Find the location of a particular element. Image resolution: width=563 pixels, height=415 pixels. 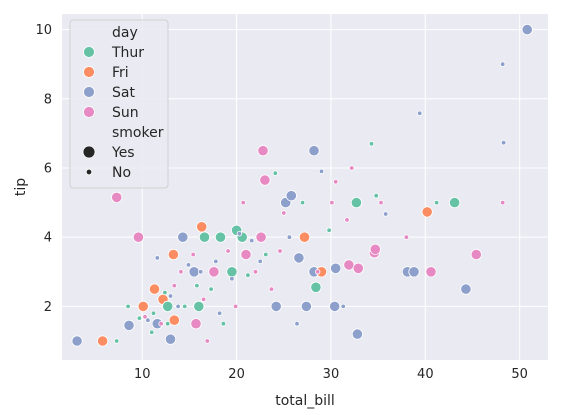

y-tick-label: 2 is located at coordinates (48, 307).